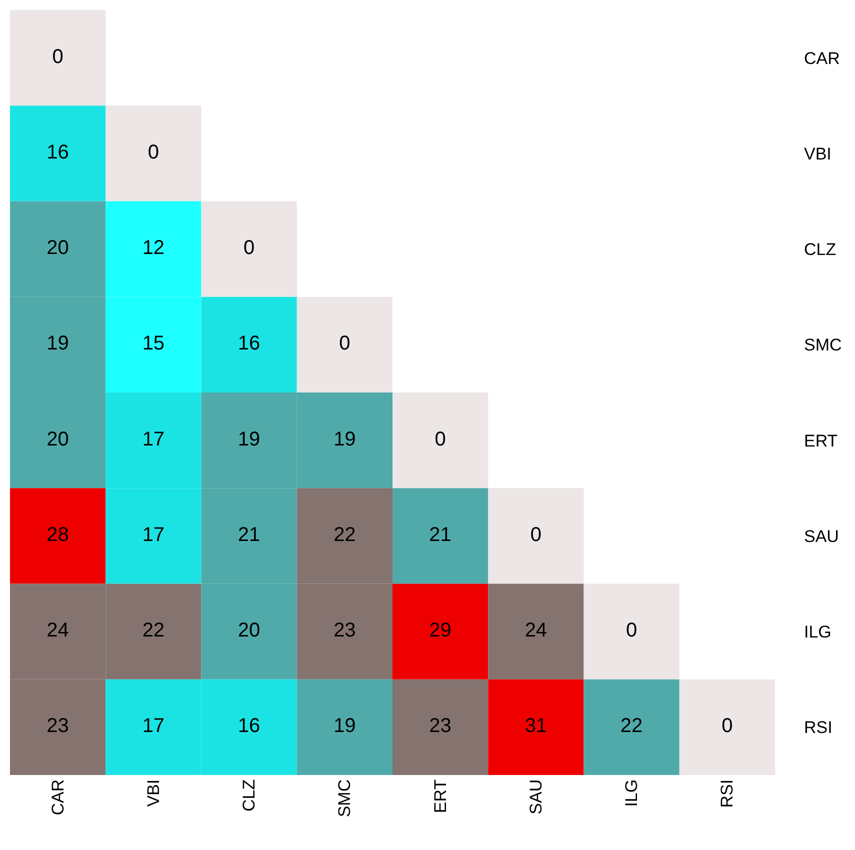  I want to click on data-label: 15, so click(153, 343).